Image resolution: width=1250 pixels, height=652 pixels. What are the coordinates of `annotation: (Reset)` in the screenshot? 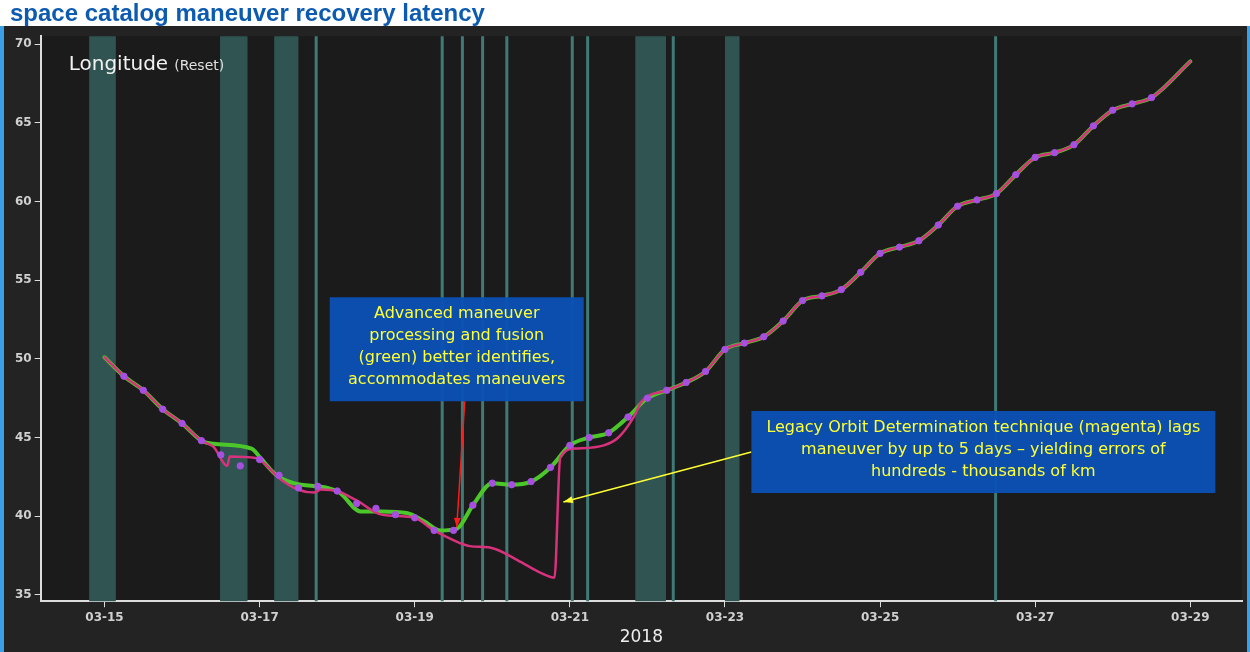 It's located at (199, 65).